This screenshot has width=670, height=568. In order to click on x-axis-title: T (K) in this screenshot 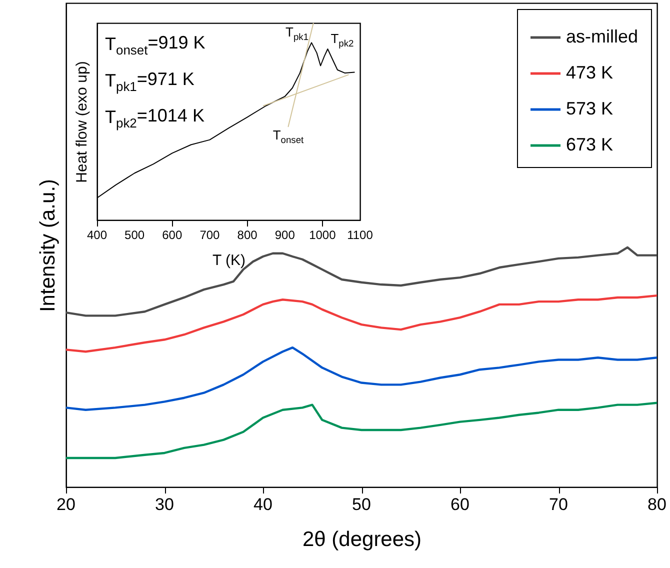, I will do `click(229, 260)`.